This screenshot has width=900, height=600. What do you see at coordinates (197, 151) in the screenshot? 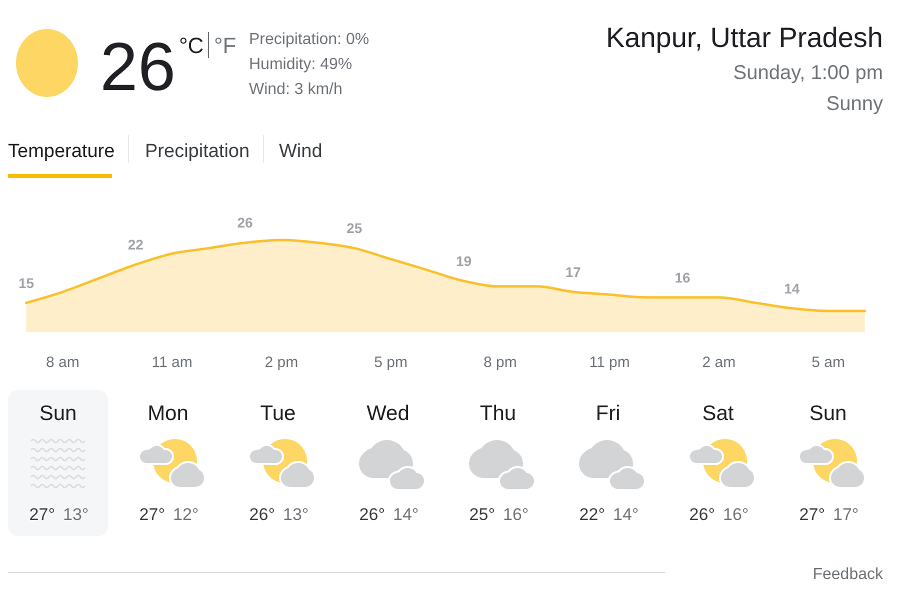
I see `text: Precipitation` at bounding box center [197, 151].